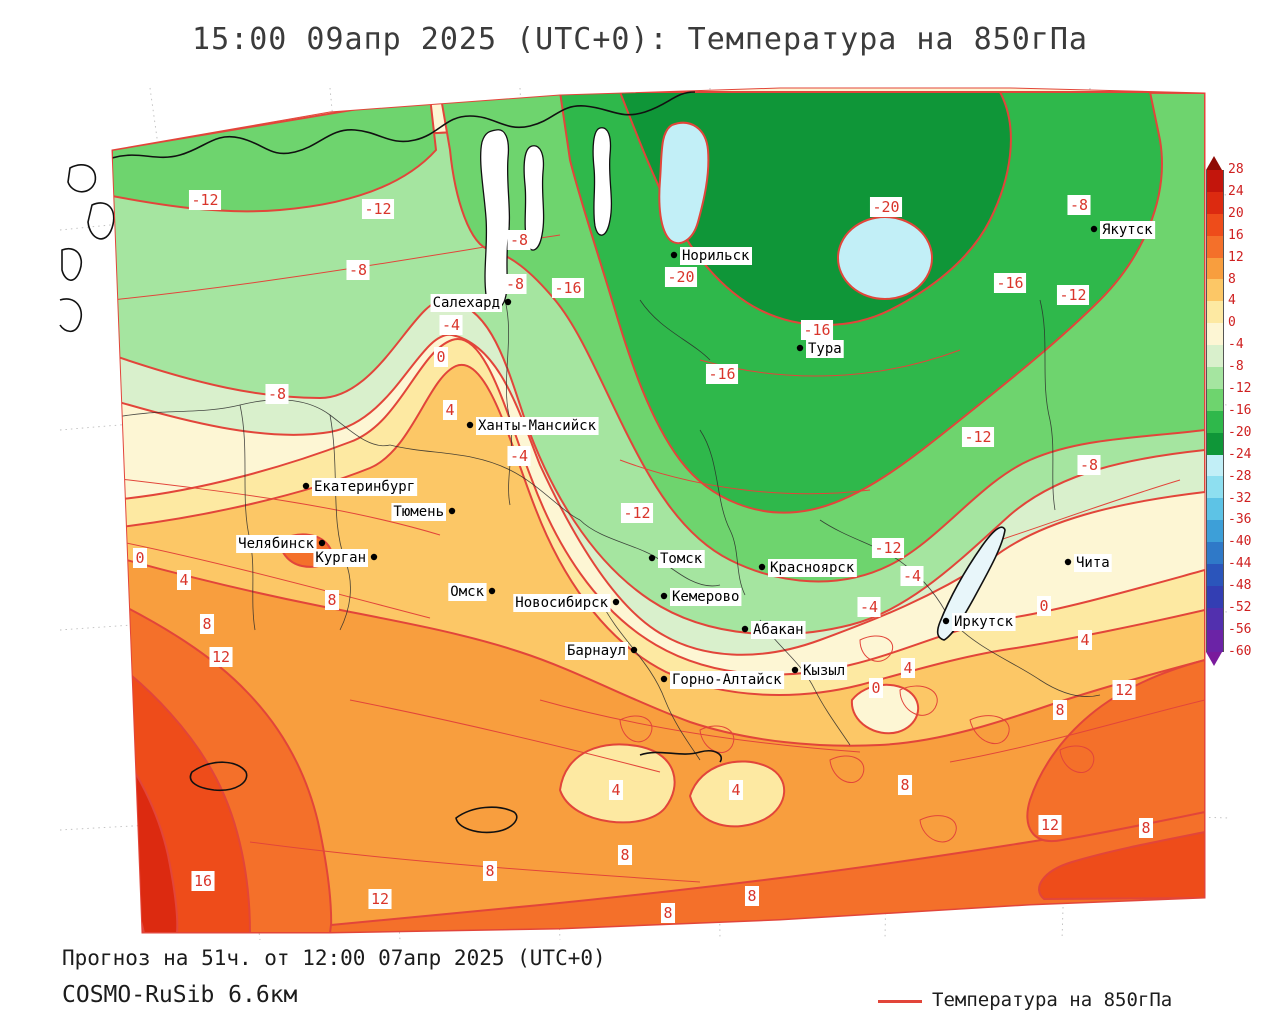 The height and width of the screenshot is (1024, 1280). I want to click on city-marker: Барнаул, so click(601, 651).